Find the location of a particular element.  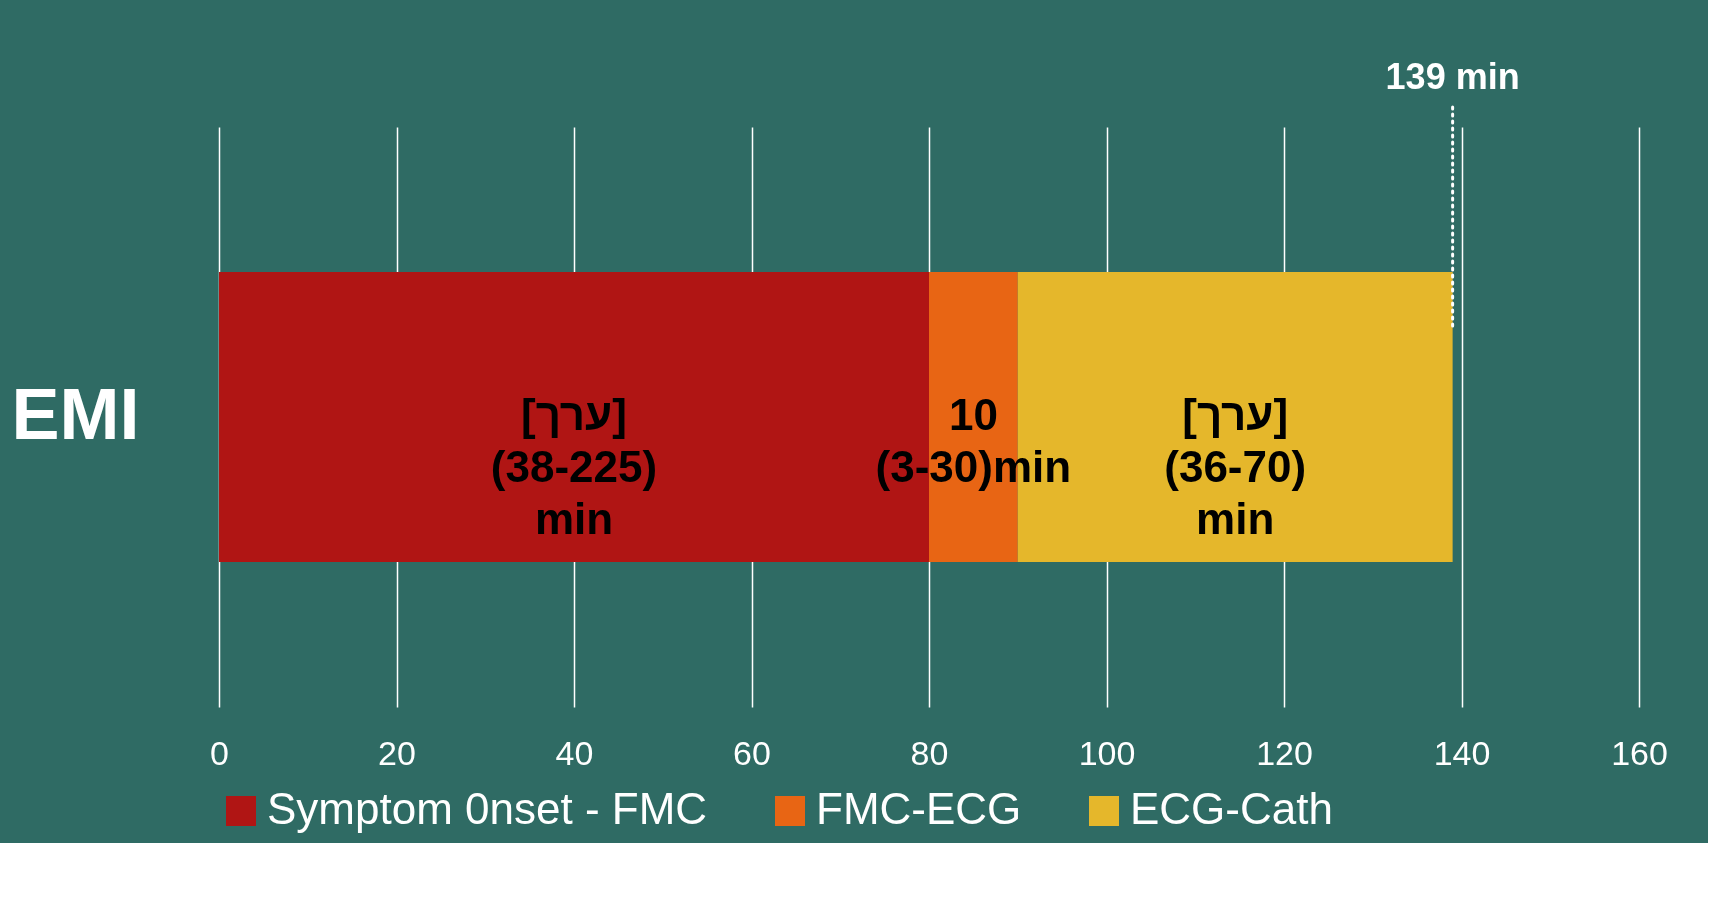

x-tick-label: 140 is located at coordinates (1462, 752).